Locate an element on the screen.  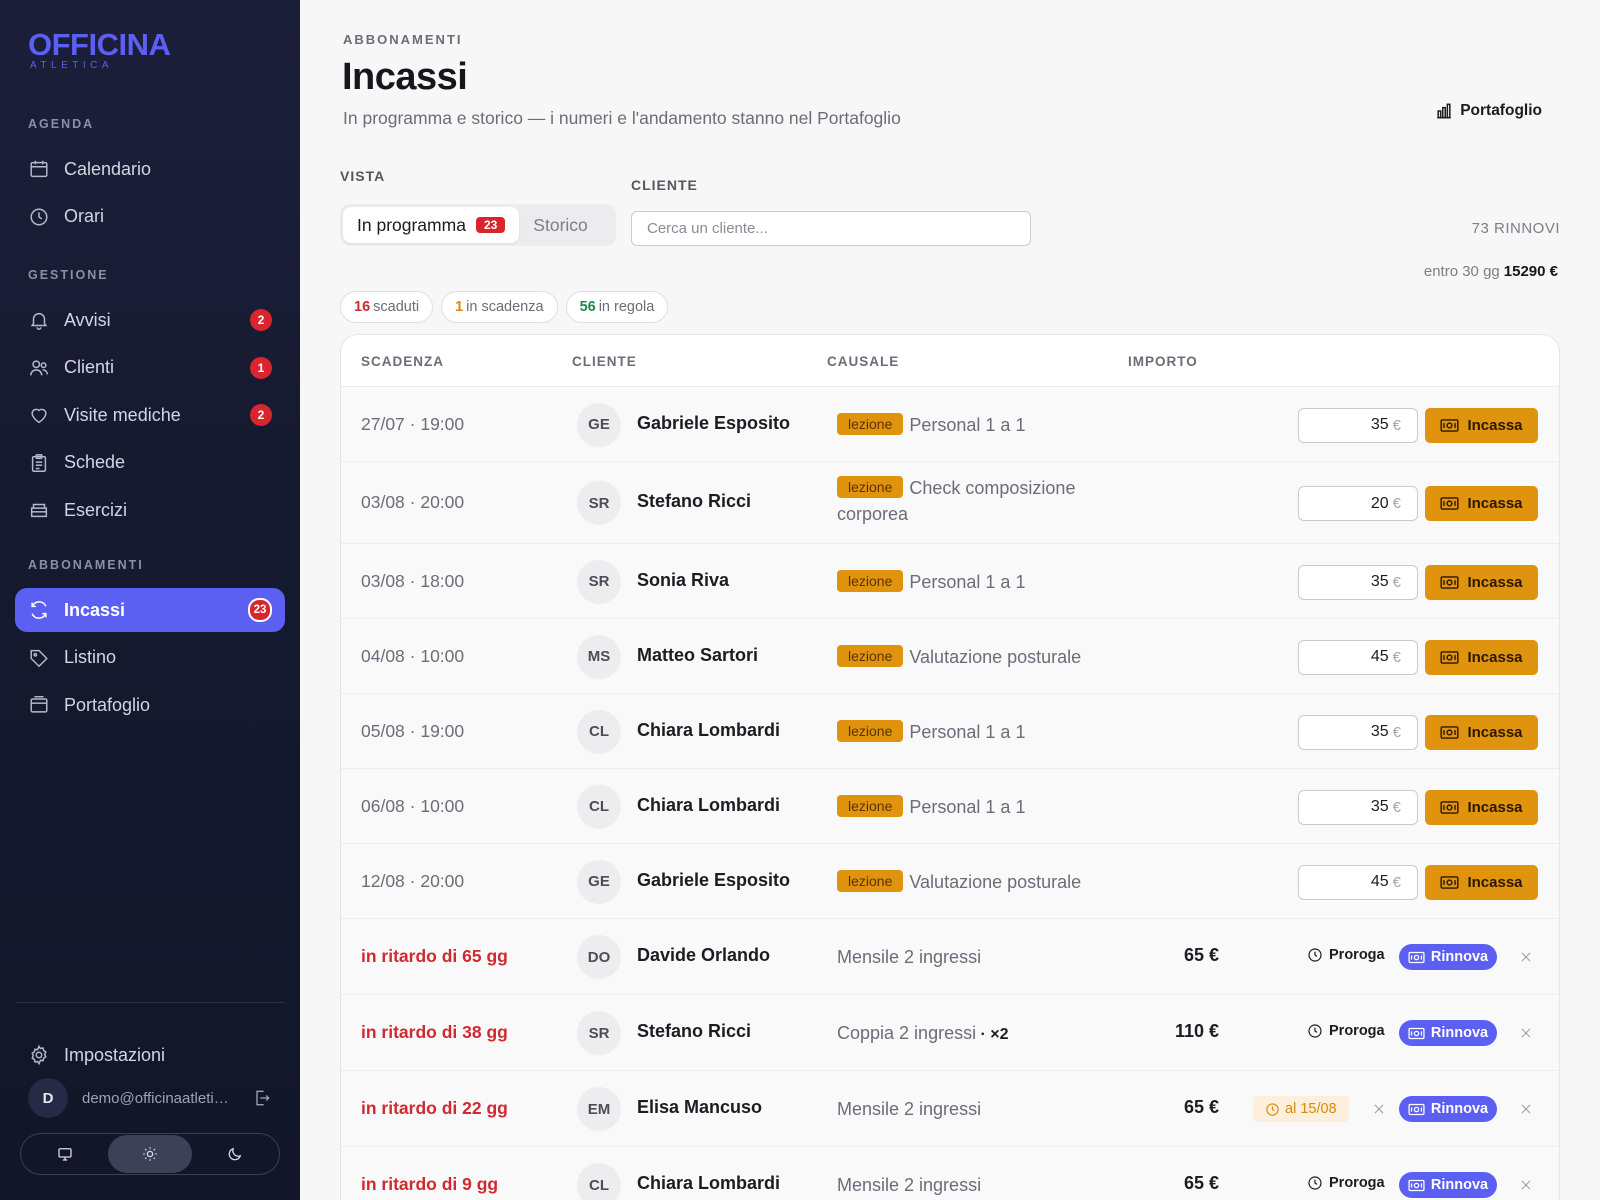
sidebar-item-schede: Schede is located at coordinates (150, 463).